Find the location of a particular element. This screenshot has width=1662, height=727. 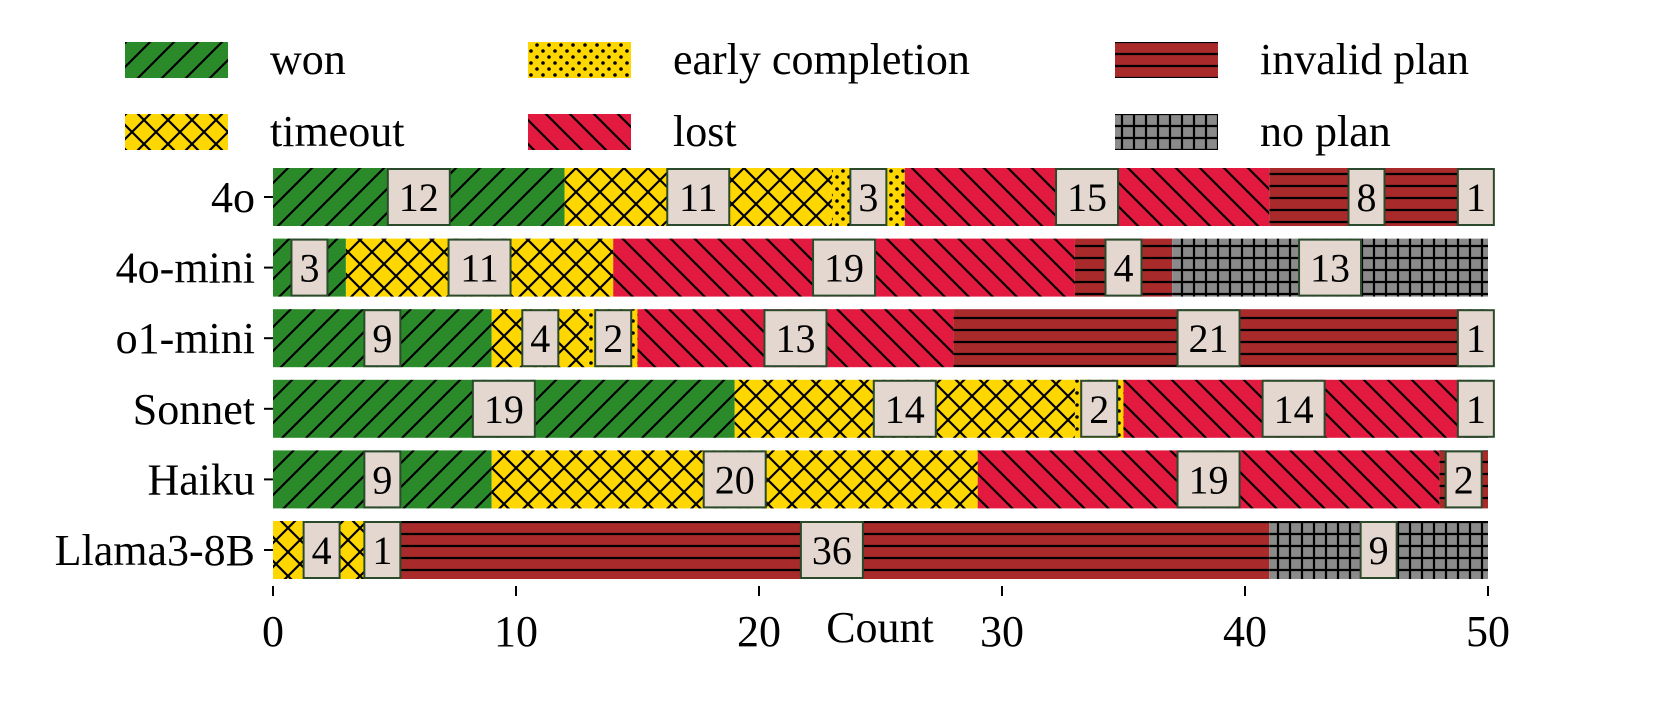

x-tick-label: 30 is located at coordinates (1002, 631).